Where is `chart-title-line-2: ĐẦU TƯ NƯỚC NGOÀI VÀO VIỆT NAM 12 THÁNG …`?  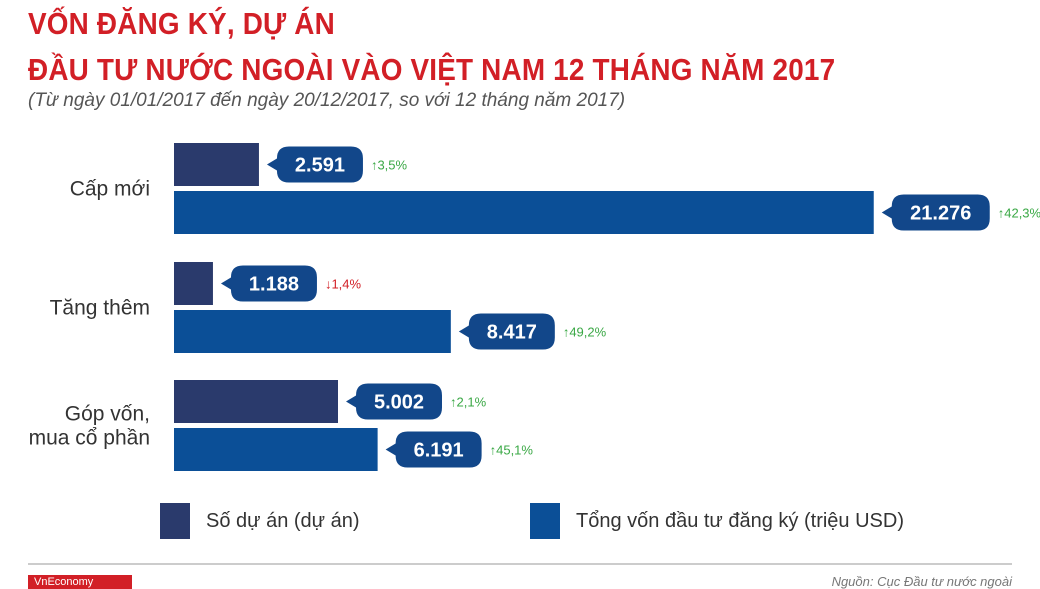 chart-title-line-2: ĐẦU TƯ NƯỚC NGOÀI VÀO VIỆT NAM 12 THÁNG … is located at coordinates (432, 69).